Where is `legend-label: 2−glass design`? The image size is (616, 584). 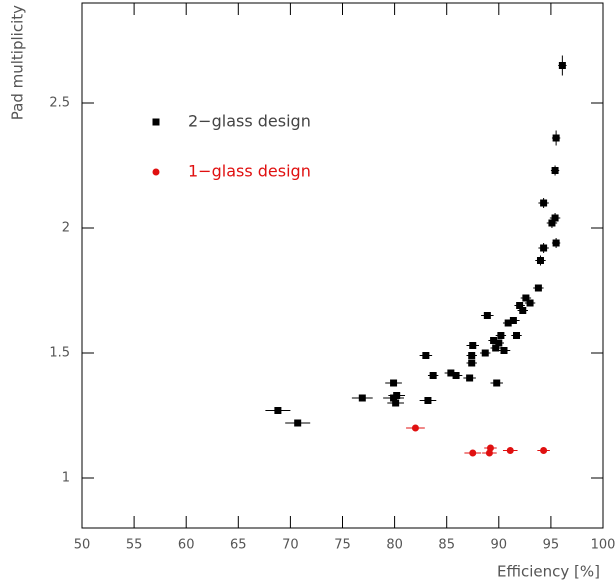 legend-label: 2−glass design is located at coordinates (249, 121).